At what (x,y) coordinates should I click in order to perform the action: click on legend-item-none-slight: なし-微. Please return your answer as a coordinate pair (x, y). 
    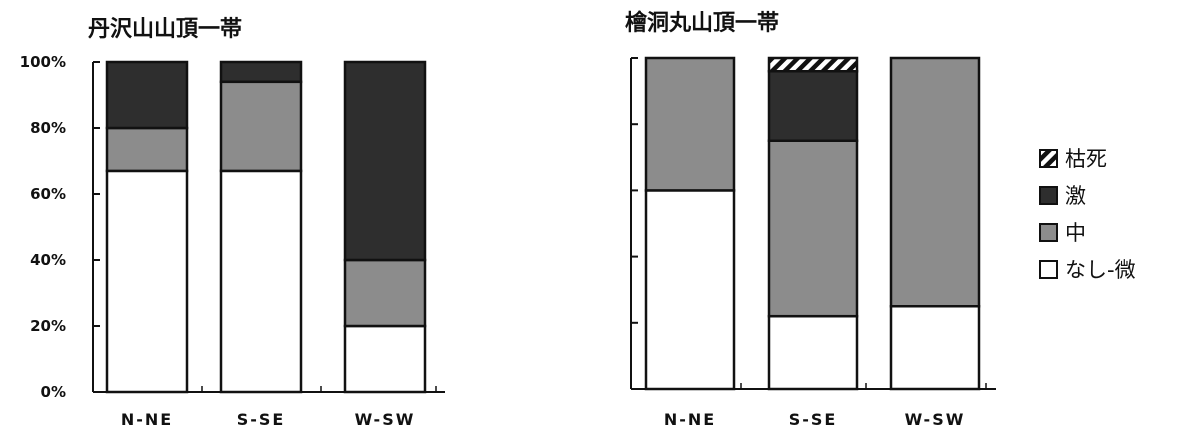
    Looking at the image, I should click on (1087, 270).